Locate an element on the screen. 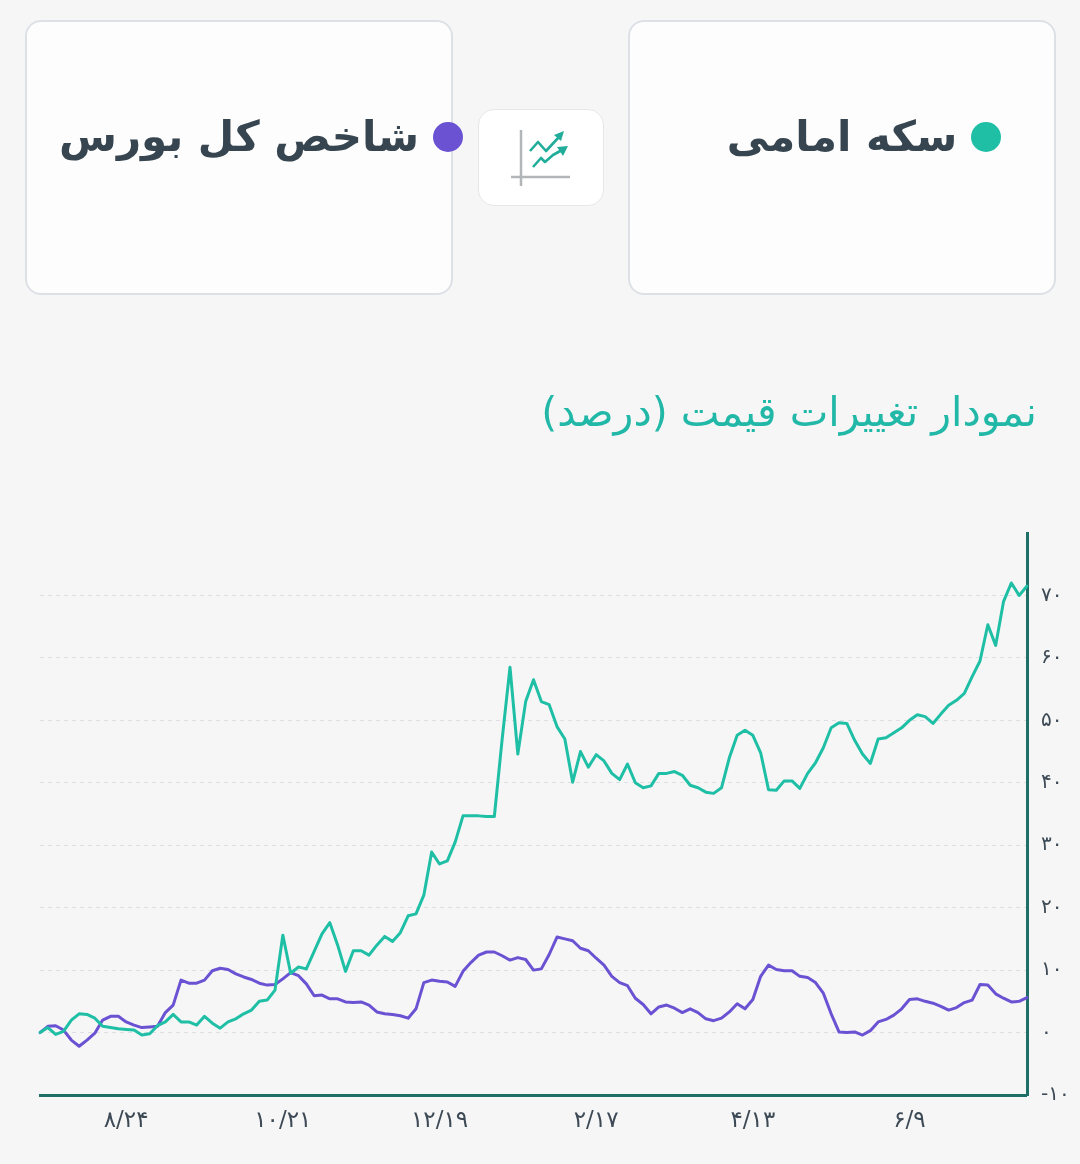 This screenshot has height=1164, width=1080. chart-title: نمودار تغییرات قیمت (درصد) is located at coordinates (789, 412).